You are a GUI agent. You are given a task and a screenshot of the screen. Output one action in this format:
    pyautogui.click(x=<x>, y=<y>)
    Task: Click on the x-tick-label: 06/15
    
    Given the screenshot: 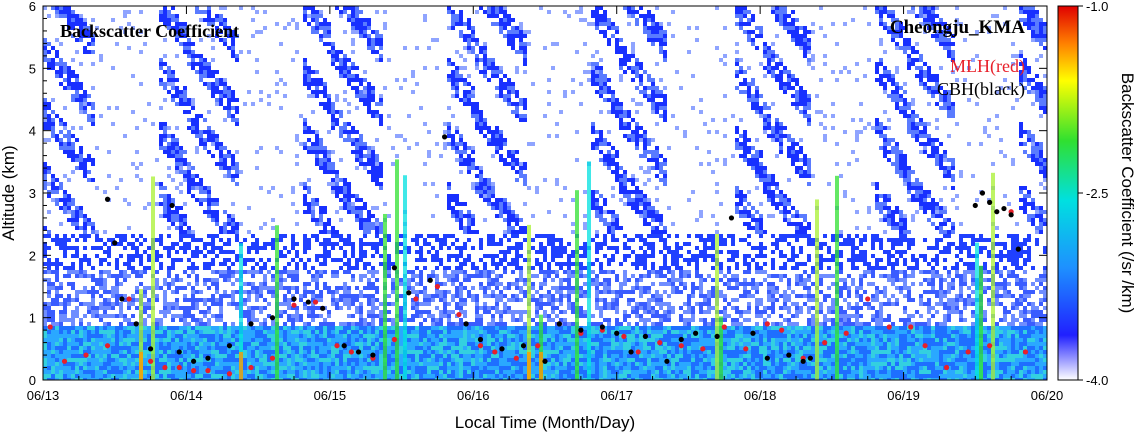 What is the action you would take?
    pyautogui.click(x=330, y=395)
    